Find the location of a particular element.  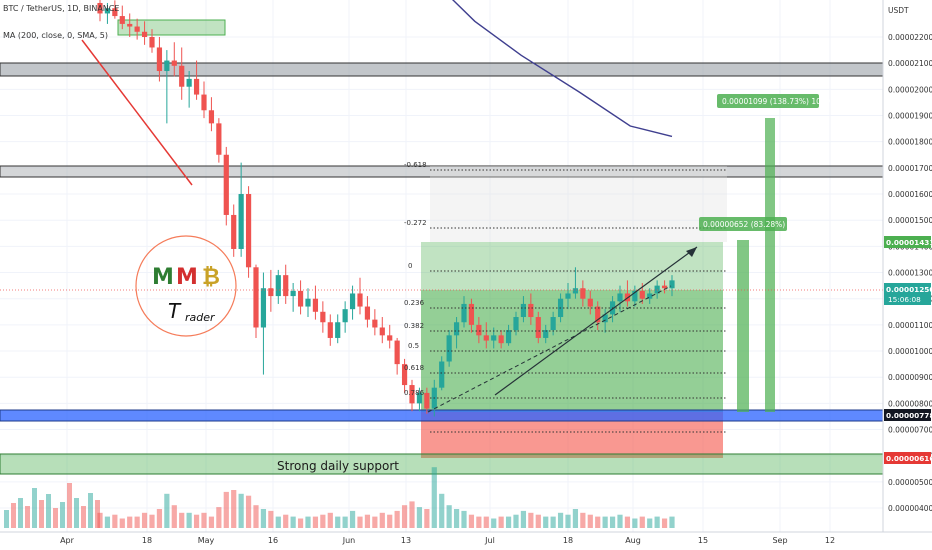

time-tick-label: 12 is located at coordinates (830, 540).